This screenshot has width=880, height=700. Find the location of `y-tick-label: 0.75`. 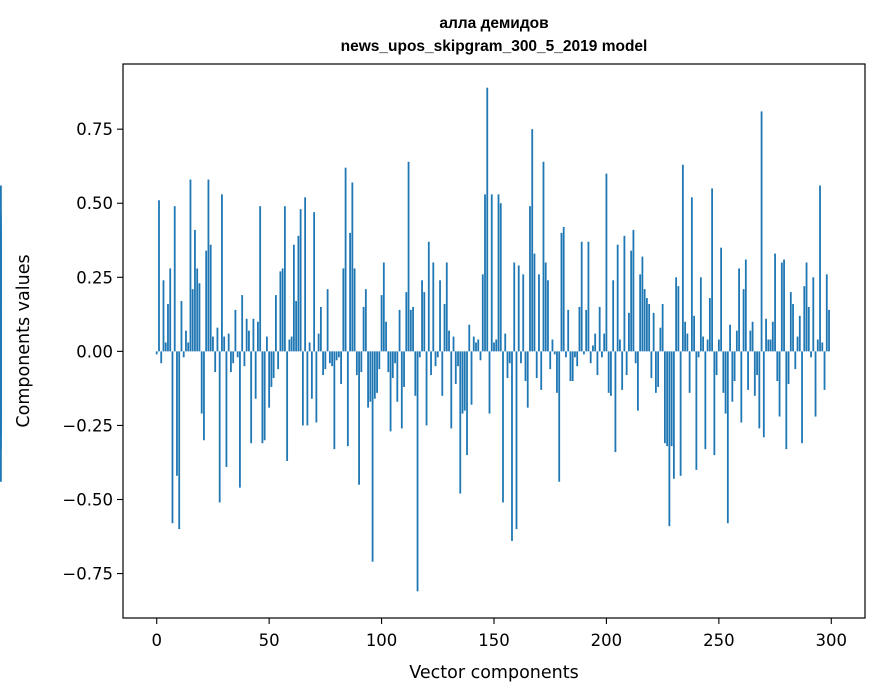

y-tick-label: 0.75 is located at coordinates (94, 129).